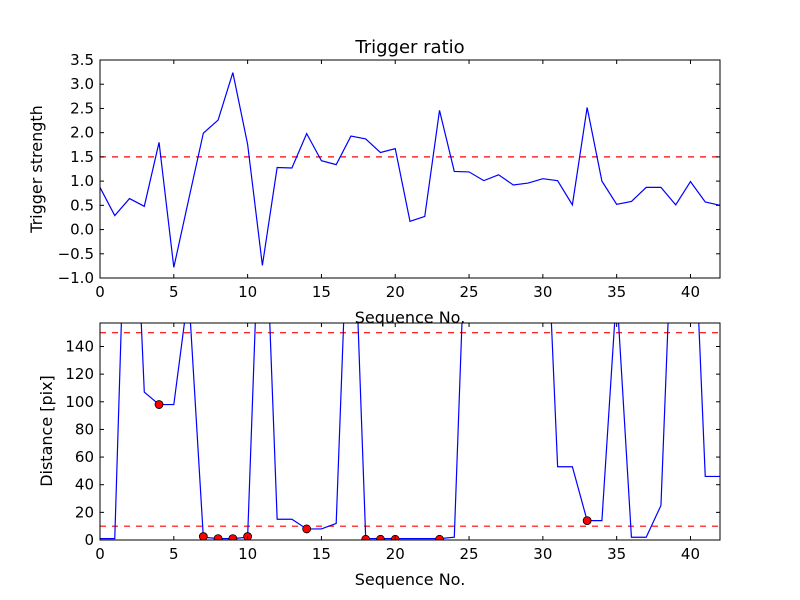  What do you see at coordinates (82, 108) in the screenshot?
I see `y-tick-label: 2.5` at bounding box center [82, 108].